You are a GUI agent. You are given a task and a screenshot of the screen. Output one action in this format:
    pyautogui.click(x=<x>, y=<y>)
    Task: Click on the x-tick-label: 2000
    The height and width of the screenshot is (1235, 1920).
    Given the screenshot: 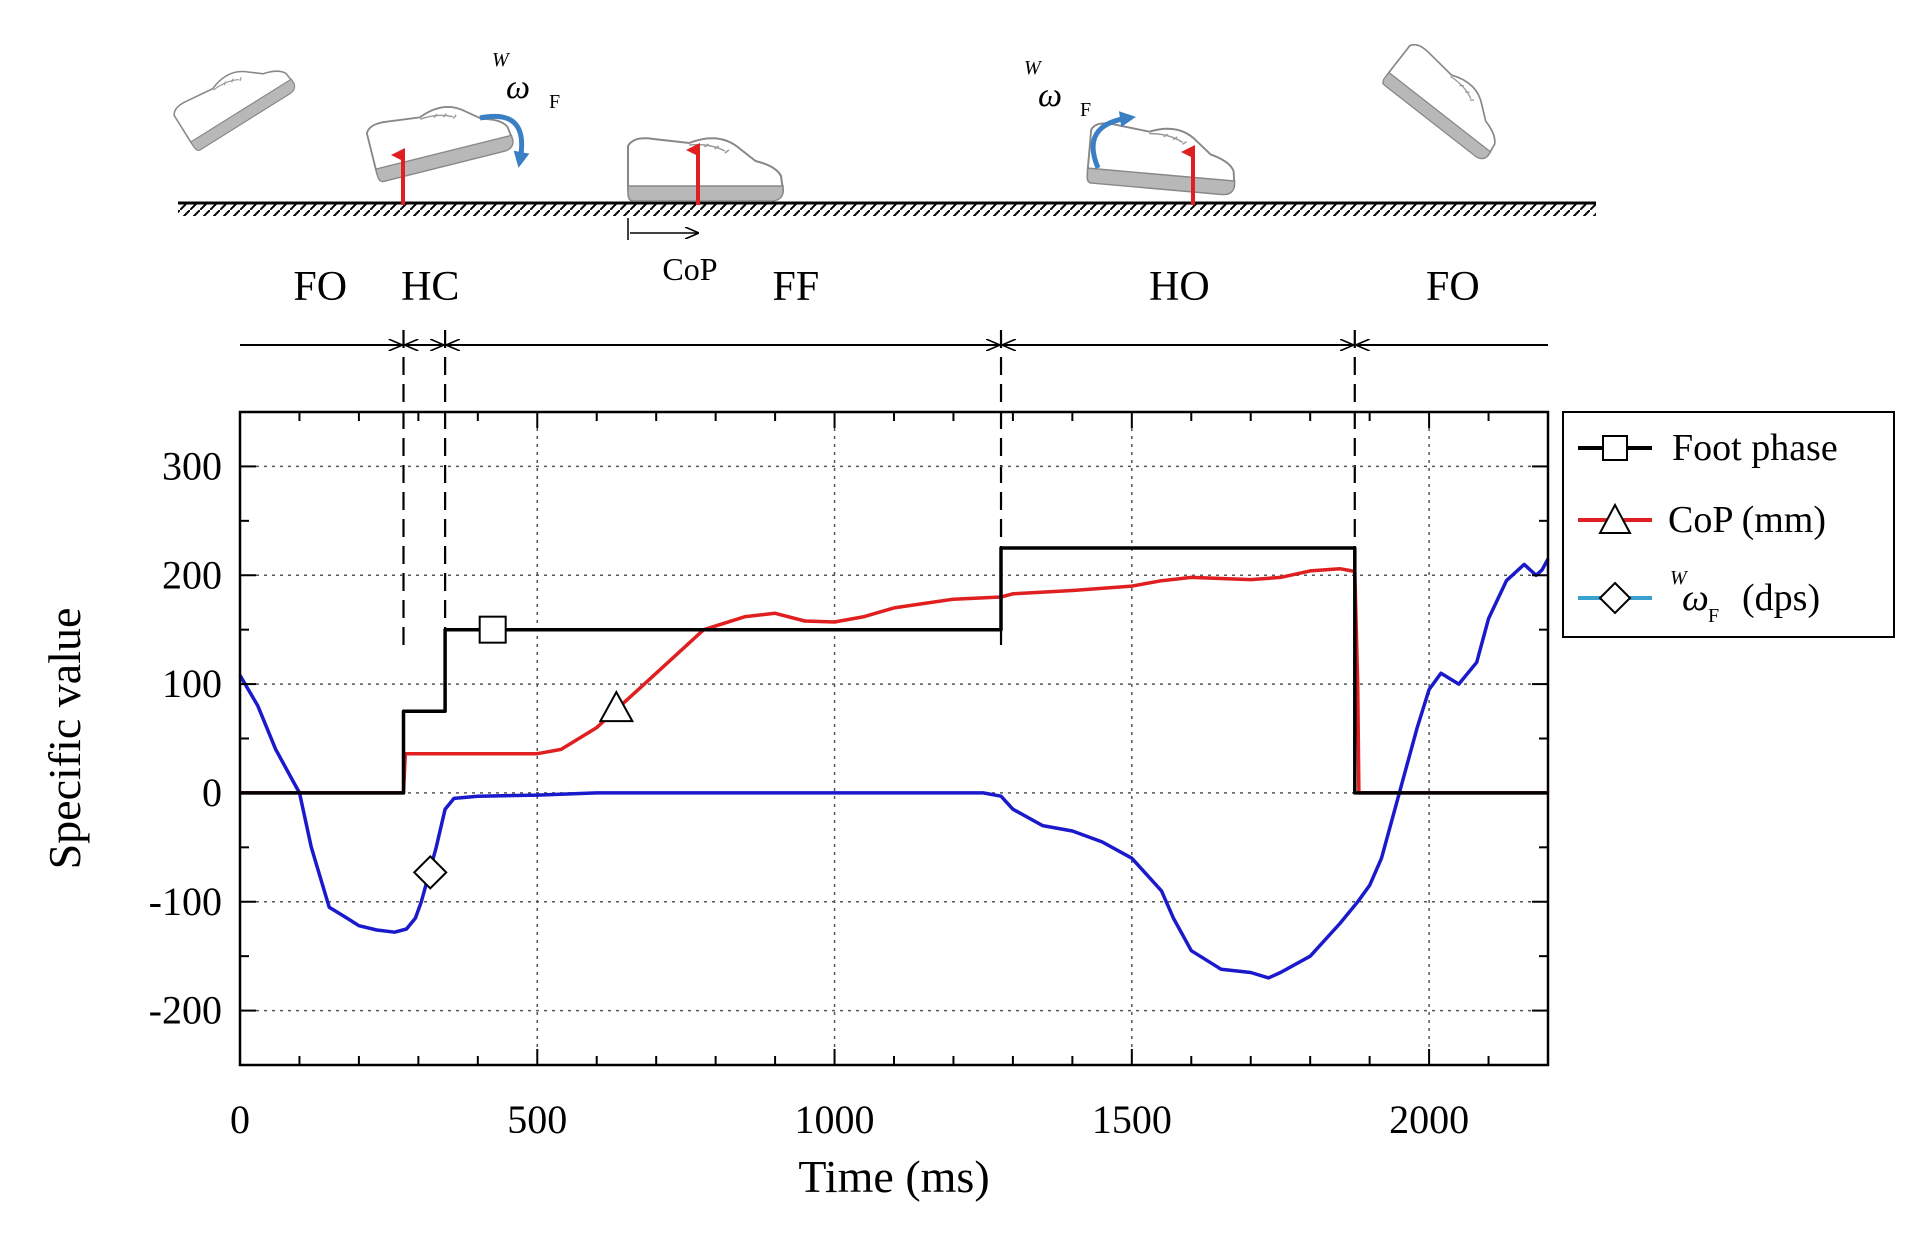 What is the action you would take?
    pyautogui.click(x=1429, y=1119)
    